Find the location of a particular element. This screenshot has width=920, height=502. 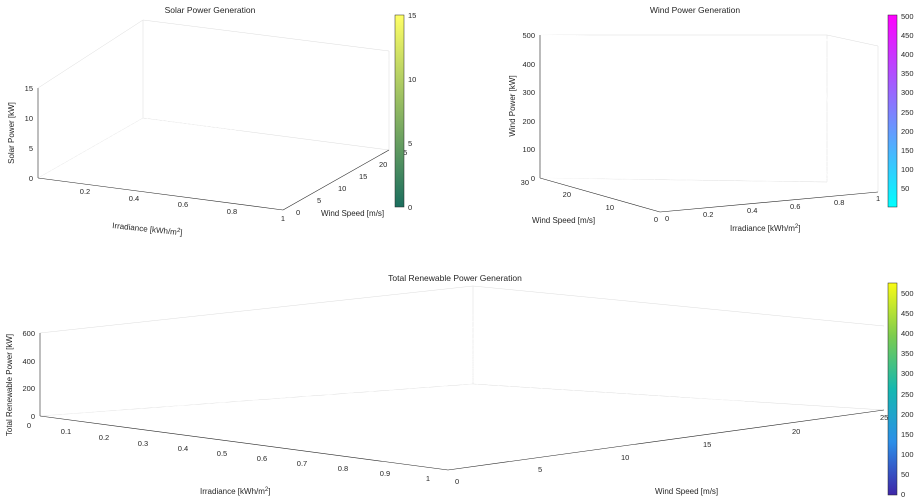

solar-y-tick: 20 is located at coordinates (383, 164).